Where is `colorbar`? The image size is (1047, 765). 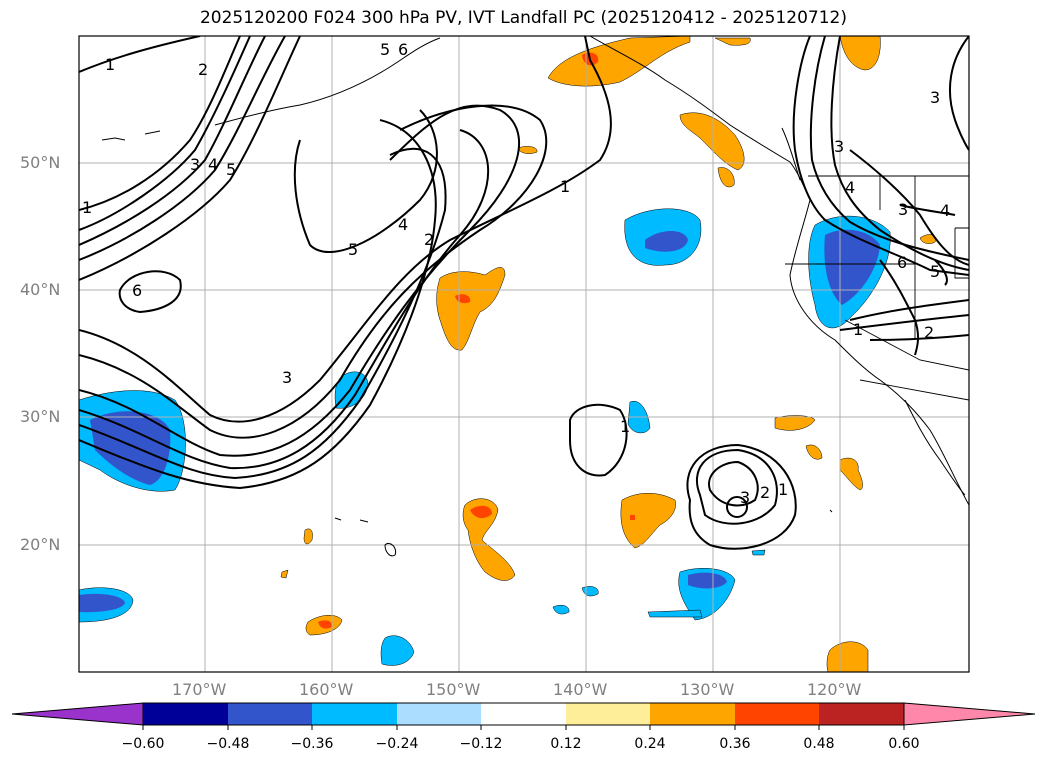
colorbar is located at coordinates (523, 716).